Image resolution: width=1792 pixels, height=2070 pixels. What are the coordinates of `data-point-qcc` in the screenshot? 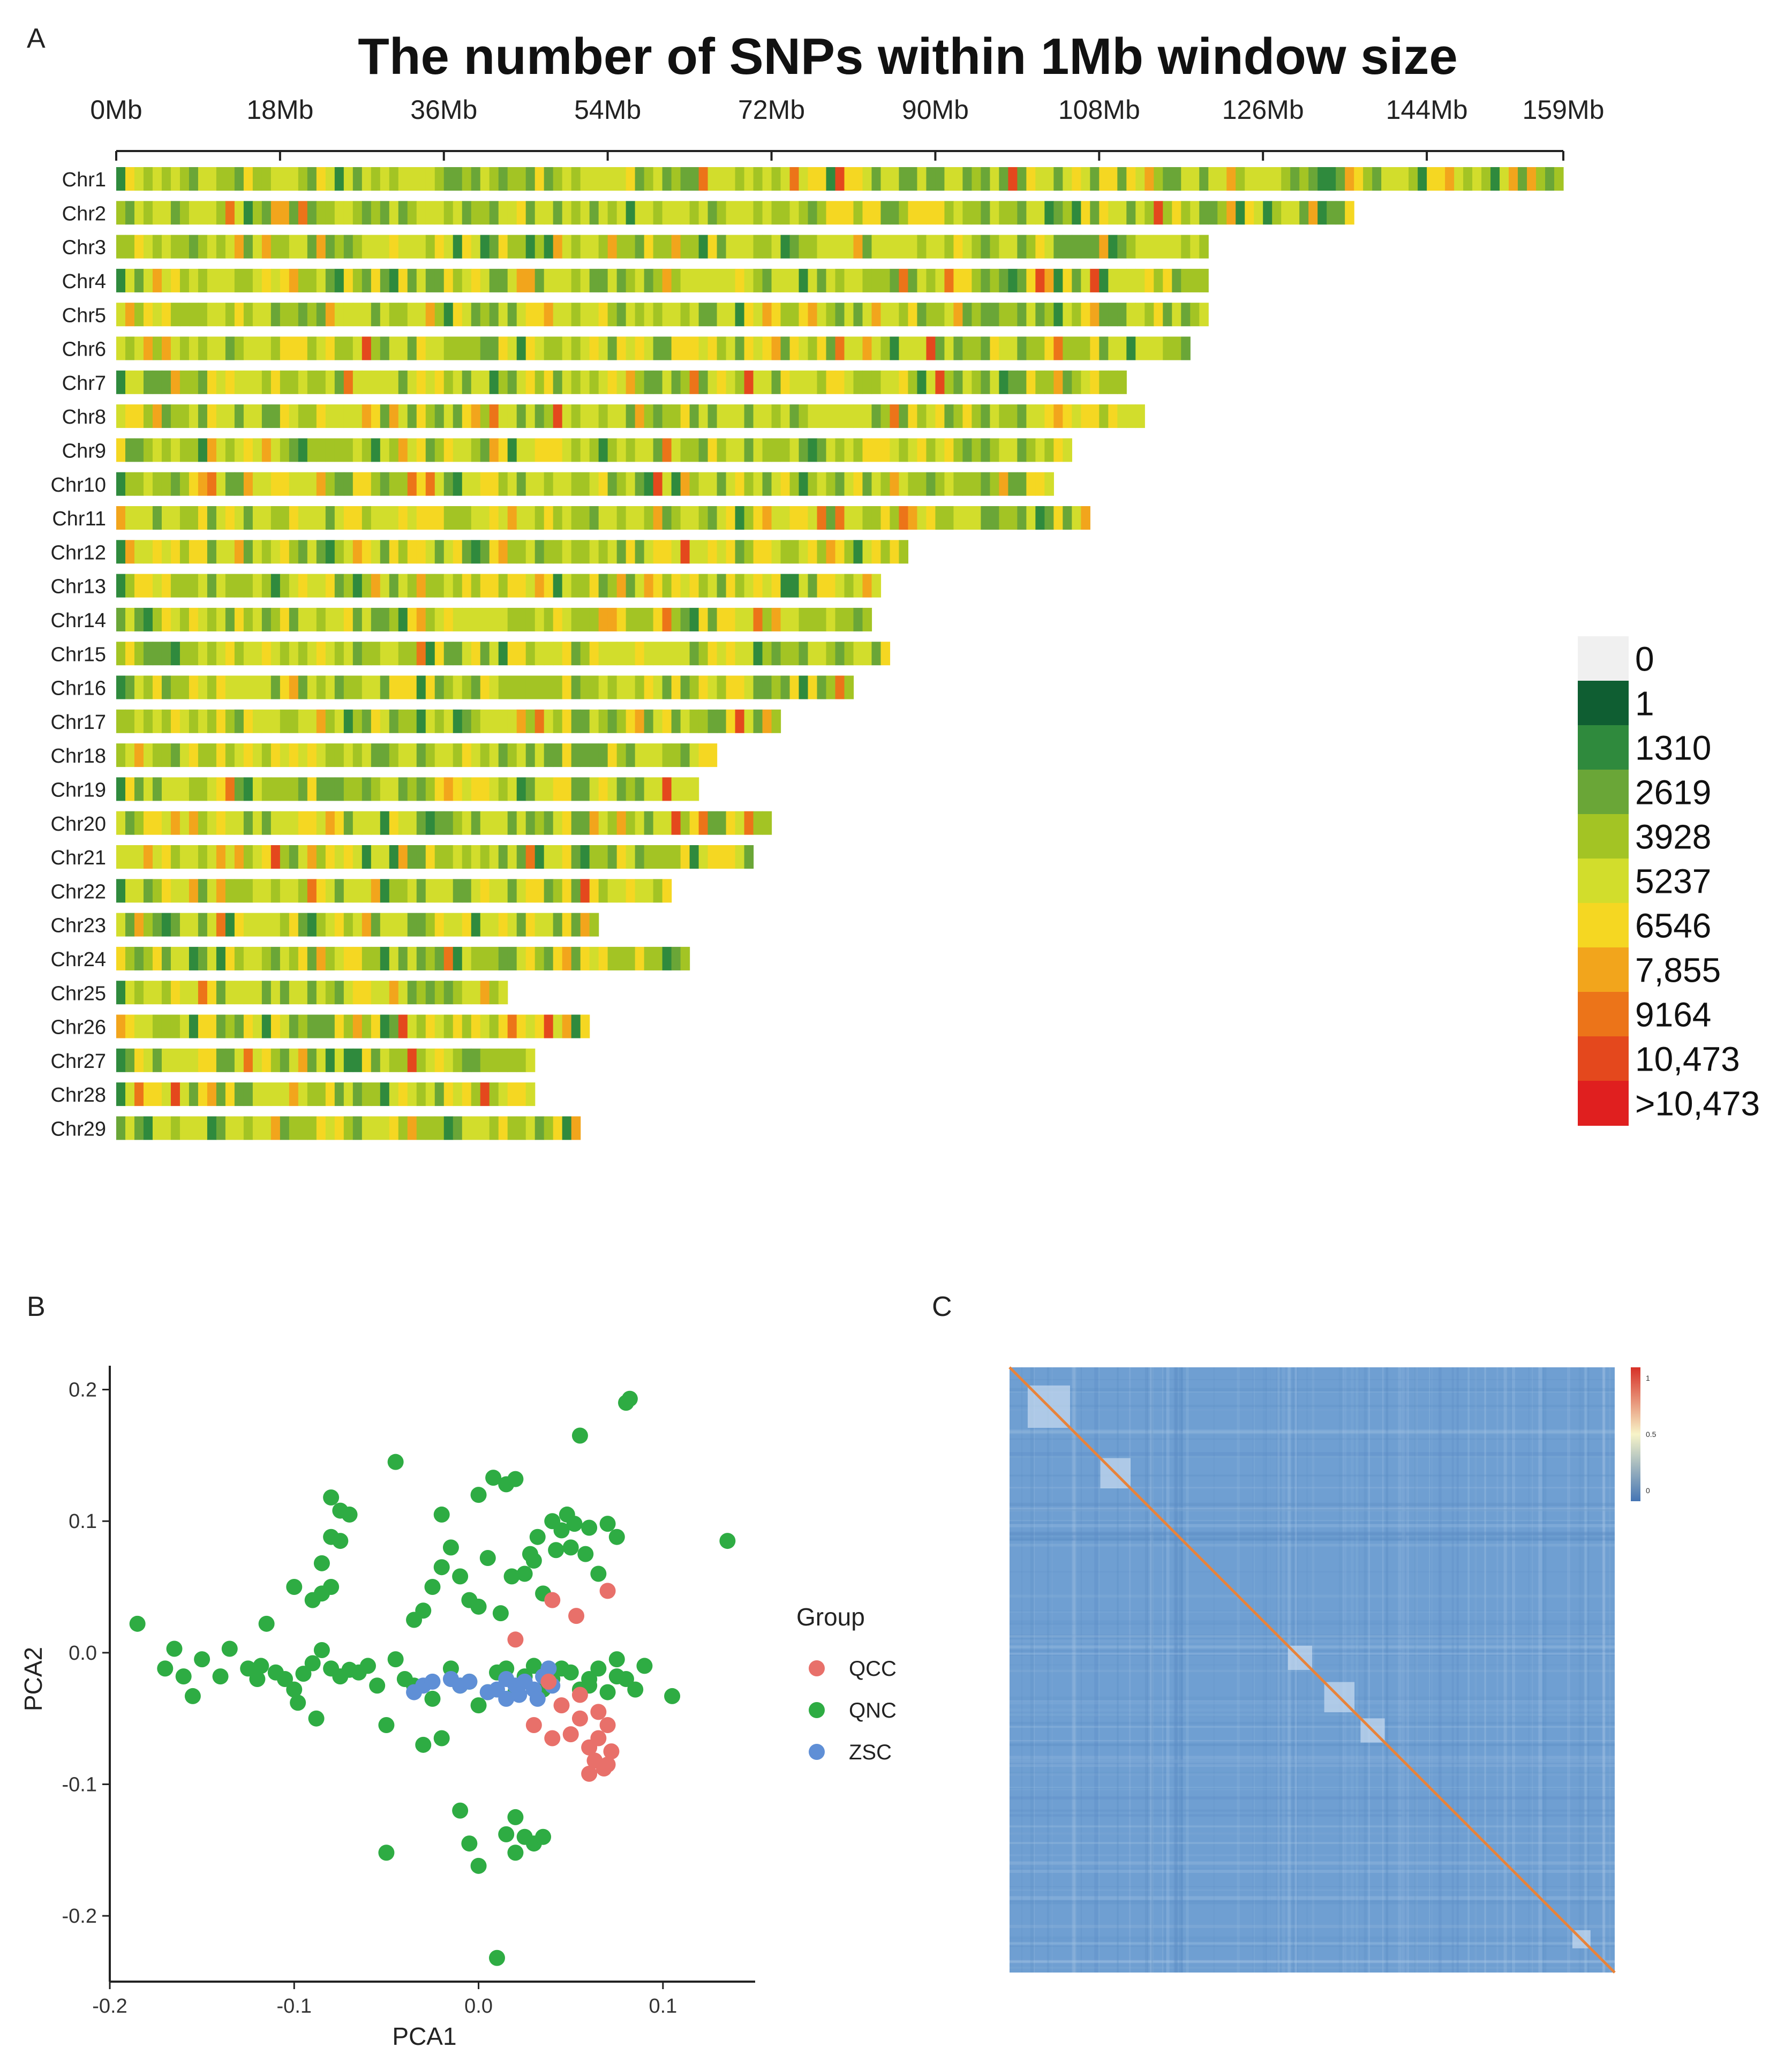 It's located at (611, 1751).